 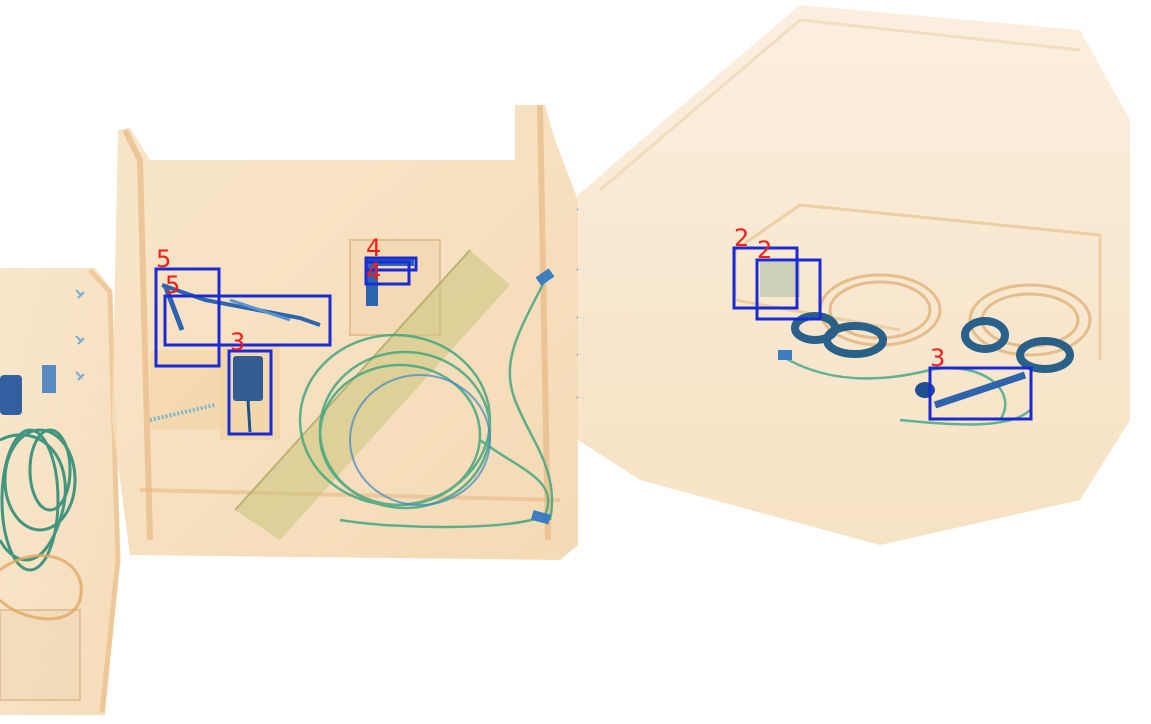 I want to click on left-bag, so click(x=60, y=491).